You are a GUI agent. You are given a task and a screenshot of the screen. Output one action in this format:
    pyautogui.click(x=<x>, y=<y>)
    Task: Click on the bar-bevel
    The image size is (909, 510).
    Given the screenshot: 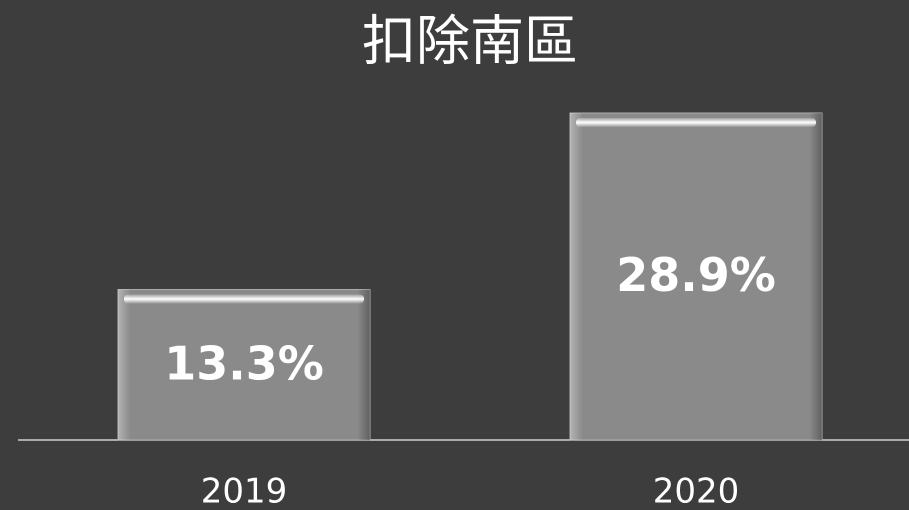 What is the action you would take?
    pyautogui.click(x=244, y=364)
    